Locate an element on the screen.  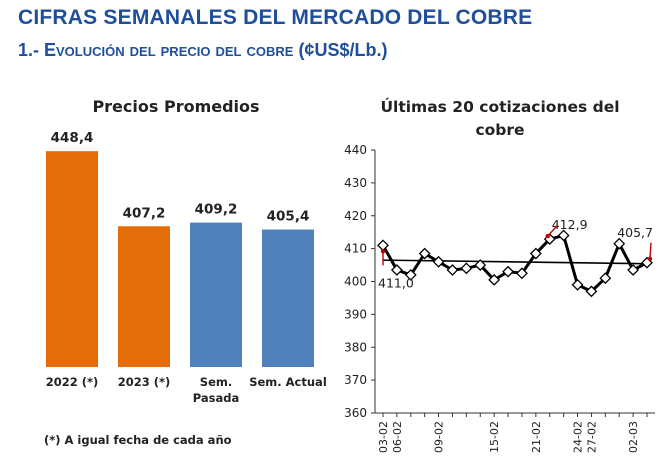
bar-category-label-0-0: 2022 (*) is located at coordinates (72, 382).